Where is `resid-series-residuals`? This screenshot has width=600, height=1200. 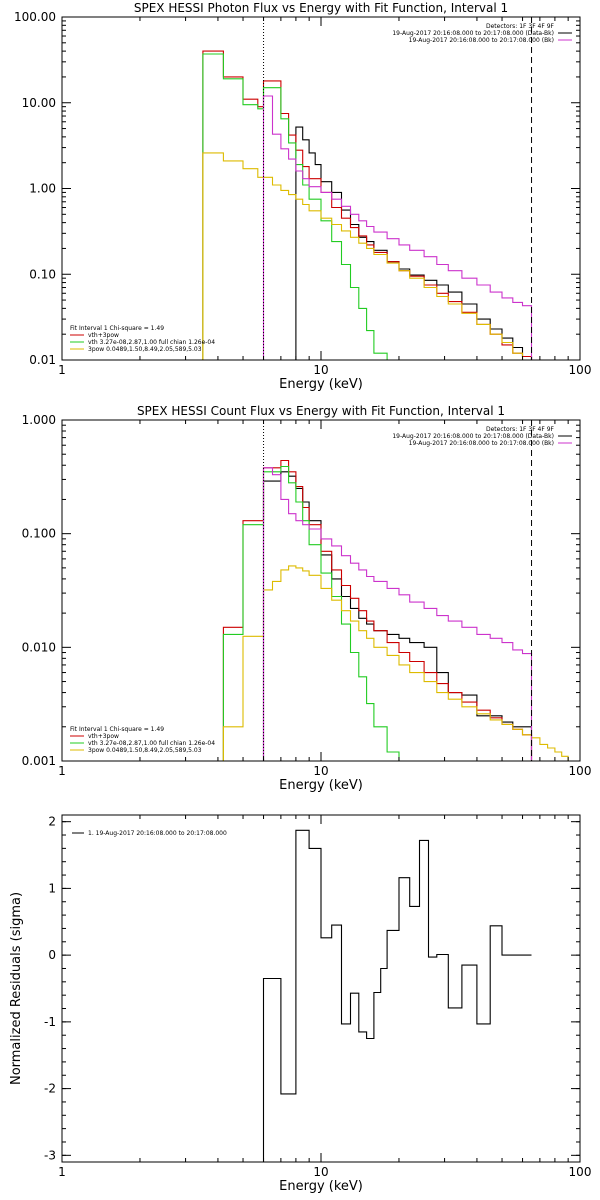 resid-series-residuals is located at coordinates (397, 995).